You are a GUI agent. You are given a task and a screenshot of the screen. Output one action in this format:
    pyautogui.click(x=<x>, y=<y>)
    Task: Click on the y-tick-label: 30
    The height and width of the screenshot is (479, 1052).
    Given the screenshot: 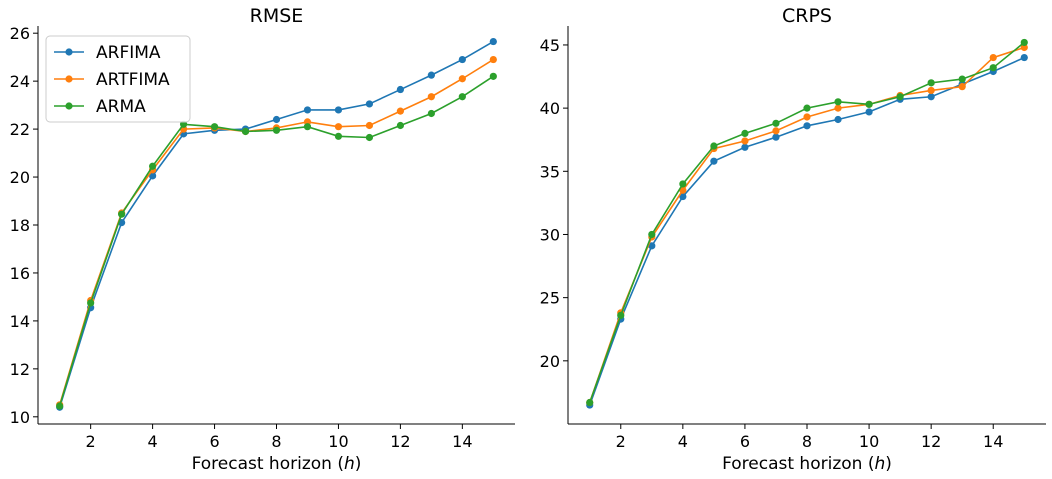 What is the action you would take?
    pyautogui.click(x=550, y=234)
    